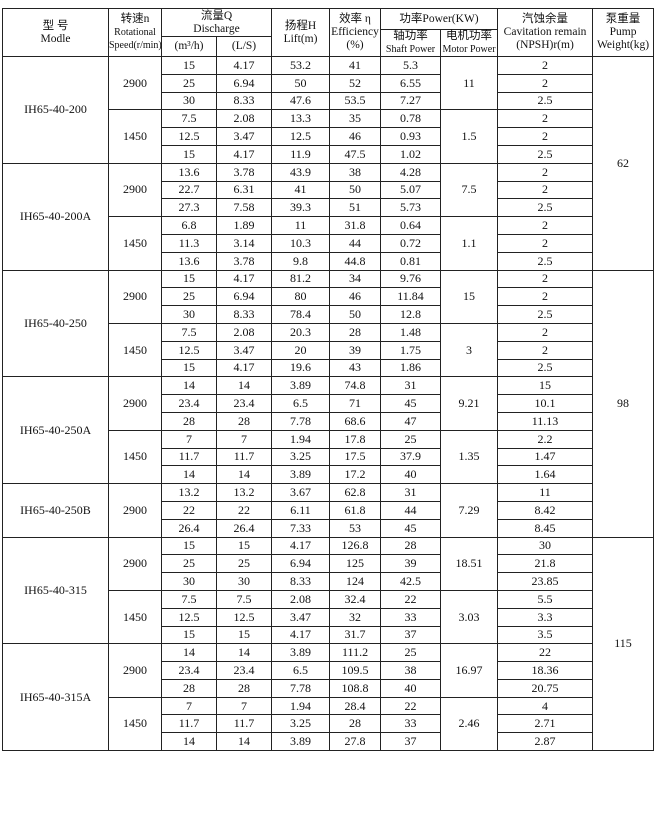 This screenshot has height=818, width=655. What do you see at coordinates (355, 457) in the screenshot?
I see `efficiency-cell: 17.5` at bounding box center [355, 457].